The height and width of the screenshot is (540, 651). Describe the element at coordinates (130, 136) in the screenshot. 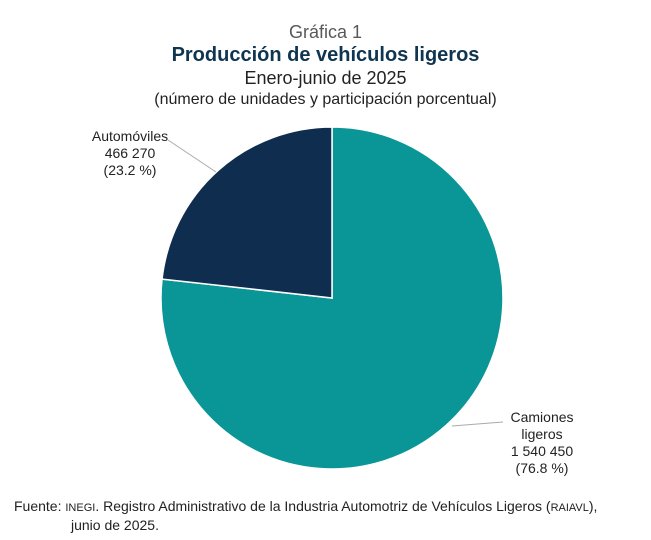

I see `slice-name: Automóviles` at that location.